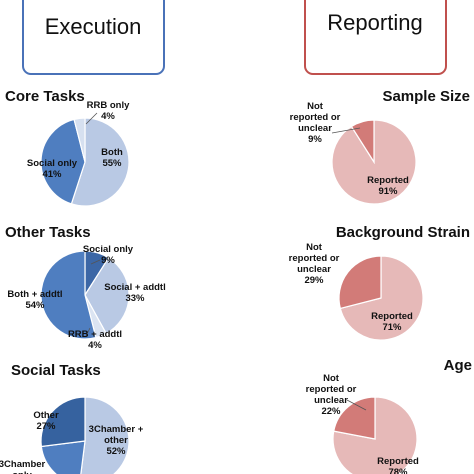  What do you see at coordinates (374, 22) in the screenshot?
I see `reporting-header-text: Reporting` at bounding box center [374, 22].